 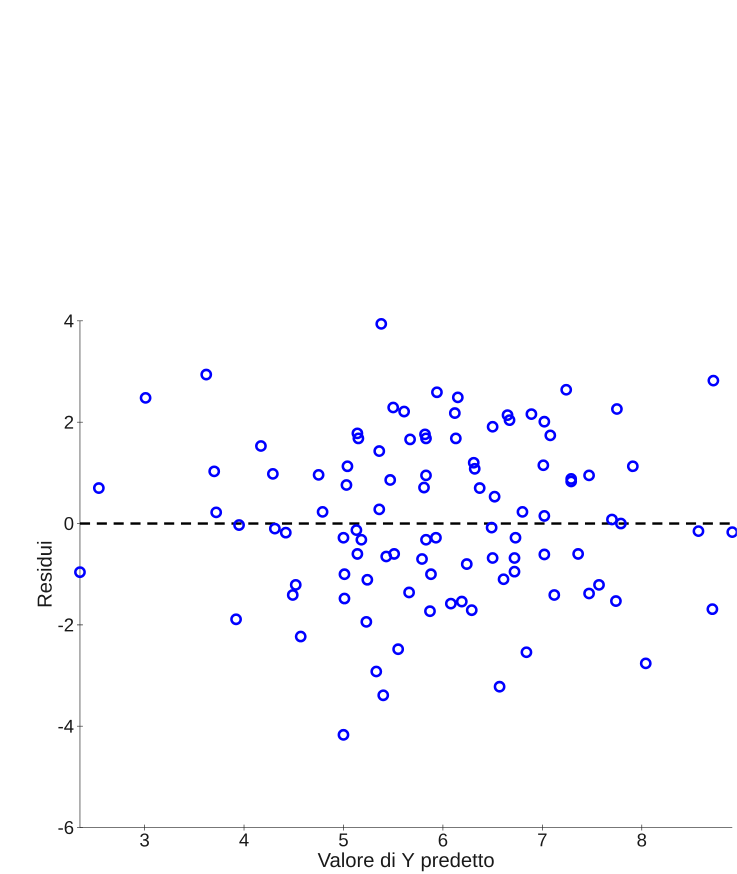 What do you see at coordinates (443, 840) in the screenshot?
I see `x-tick-label: 6` at bounding box center [443, 840].